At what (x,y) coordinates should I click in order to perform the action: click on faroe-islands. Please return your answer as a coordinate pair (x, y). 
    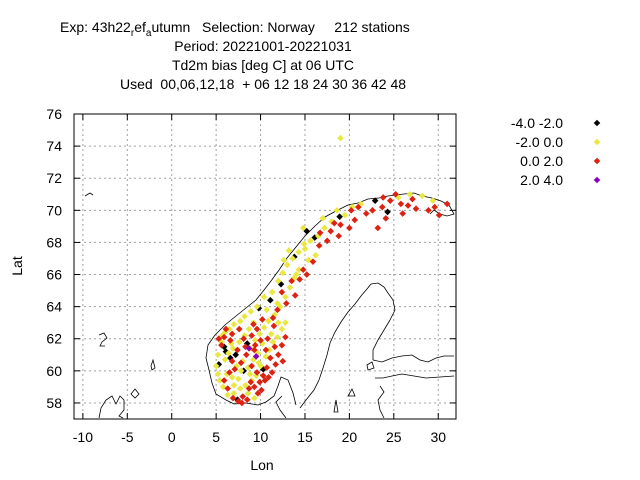
    Looking at the image, I should click on (103, 339).